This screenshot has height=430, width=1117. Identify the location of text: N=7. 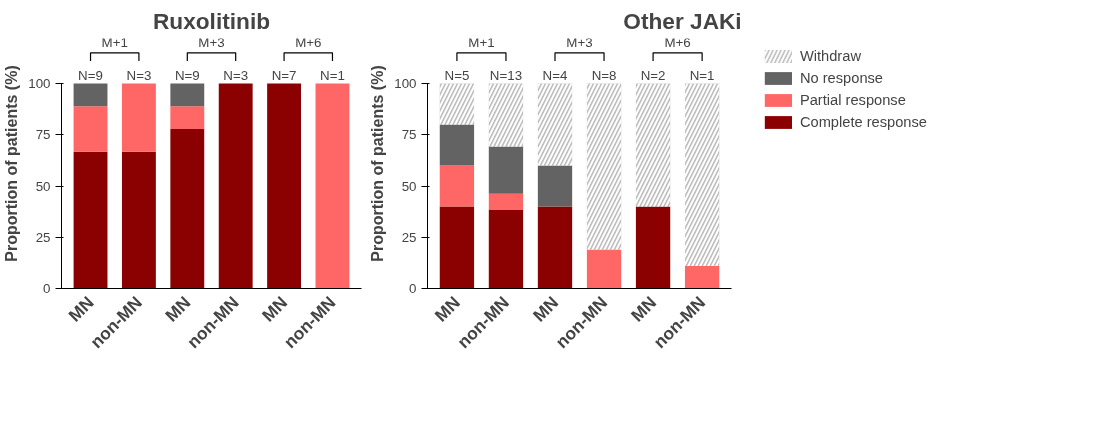
(284, 75).